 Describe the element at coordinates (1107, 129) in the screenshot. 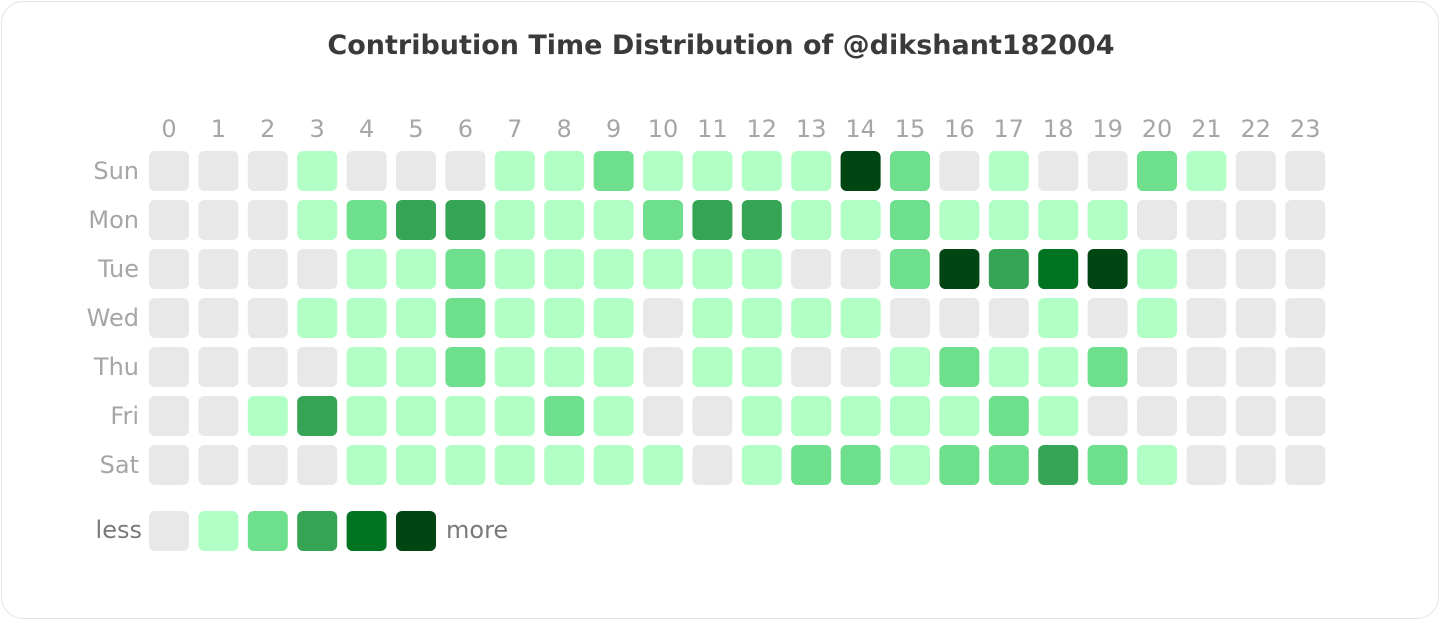

I see `hour-label-19: 19` at that location.